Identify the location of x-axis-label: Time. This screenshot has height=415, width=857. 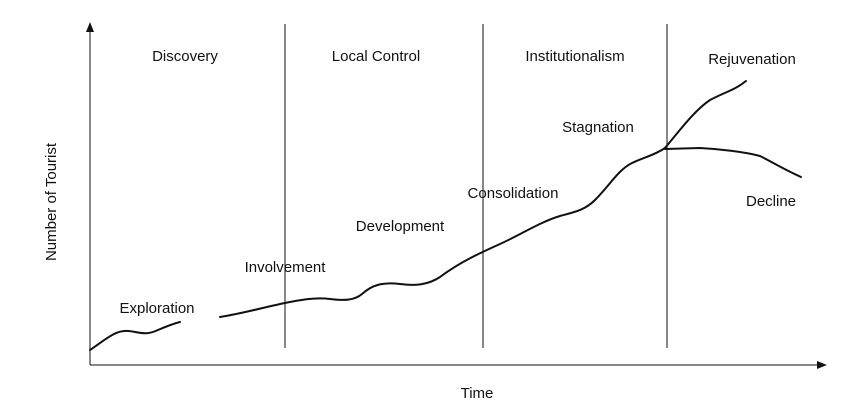
(477, 393).